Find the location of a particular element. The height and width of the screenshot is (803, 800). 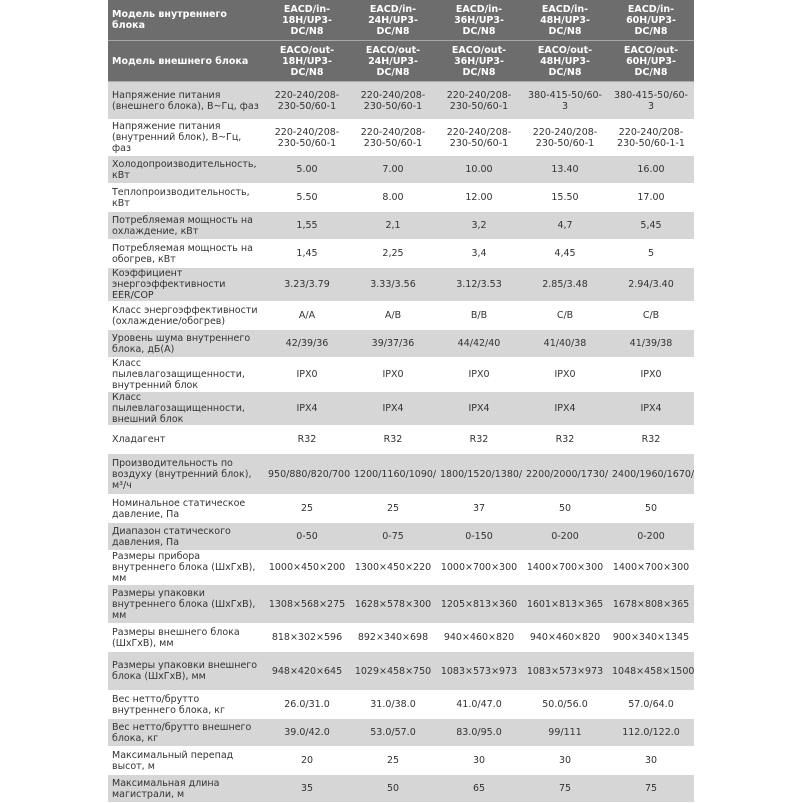

cell-value: 31.0/38.0 is located at coordinates (393, 704).